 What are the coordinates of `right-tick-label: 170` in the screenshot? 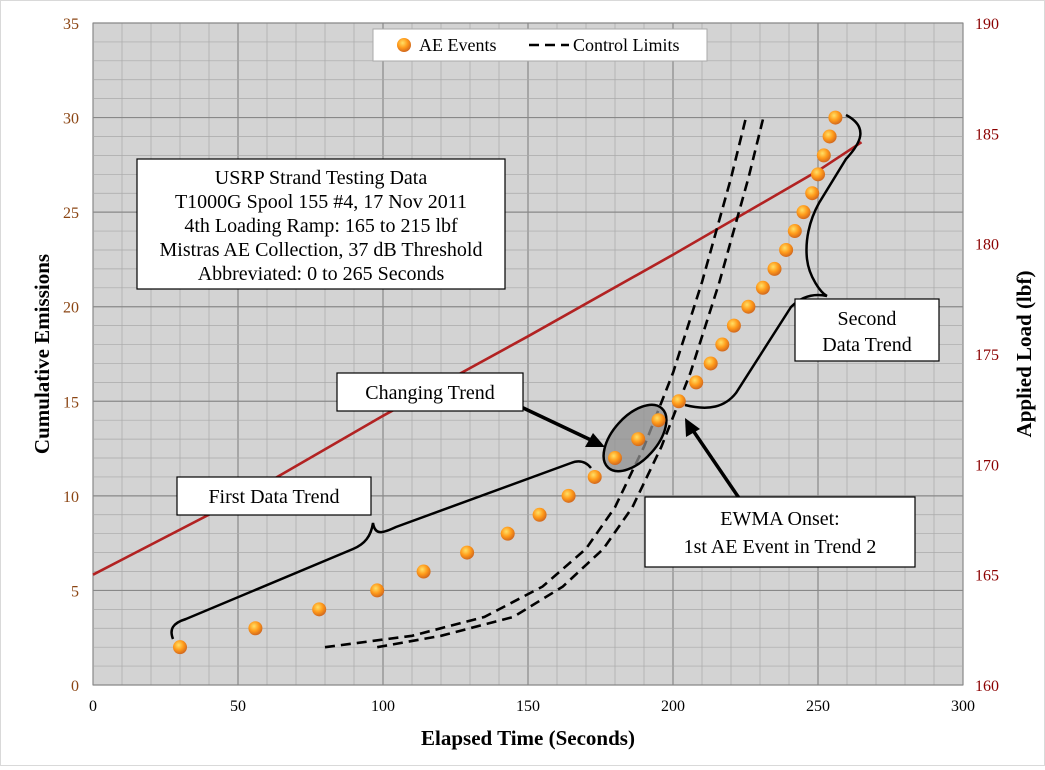 It's located at (987, 465).